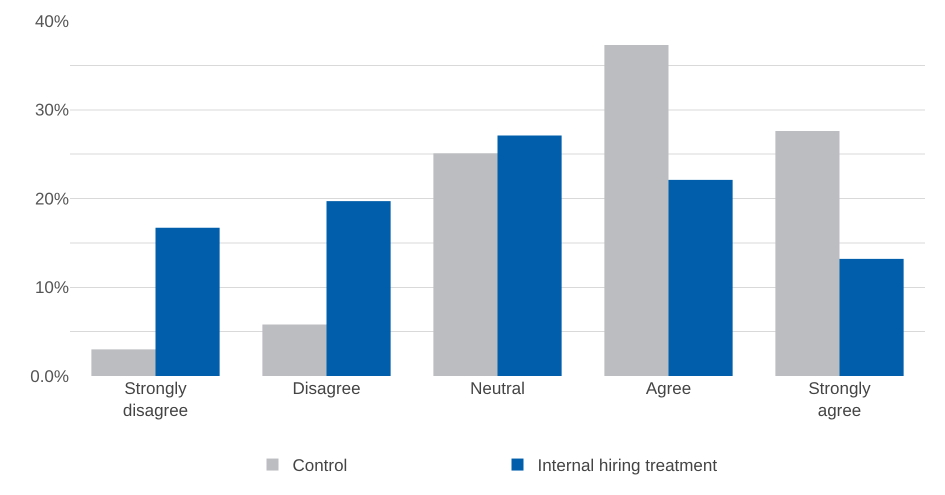 Image resolution: width=945 pixels, height=495 pixels. What do you see at coordinates (669, 388) in the screenshot?
I see `x-tick-label: Agree` at bounding box center [669, 388].